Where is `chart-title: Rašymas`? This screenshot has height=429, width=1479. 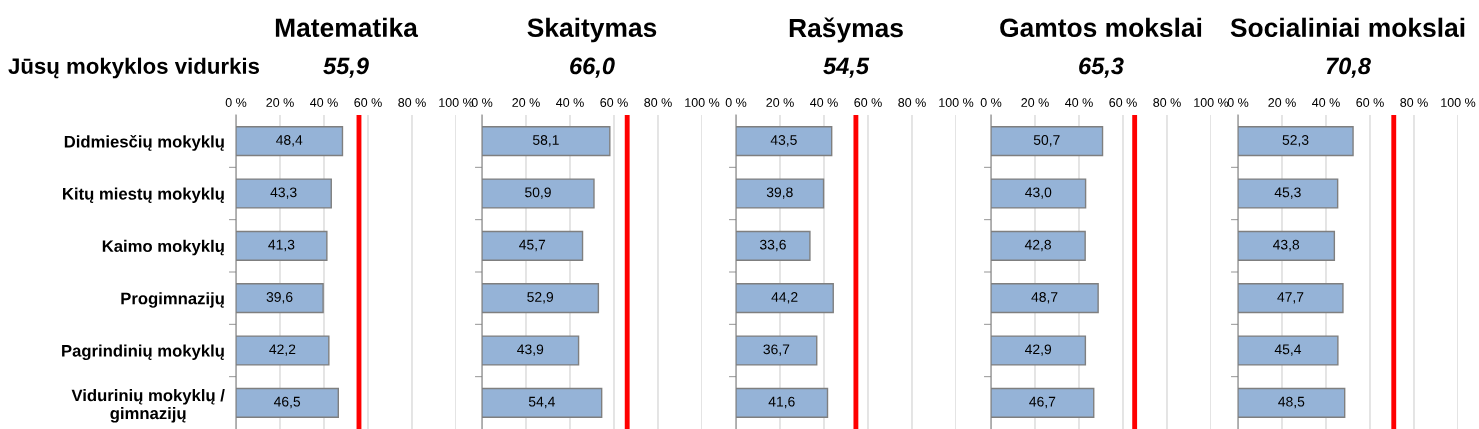
chart-title: Rašymas is located at coordinates (846, 30).